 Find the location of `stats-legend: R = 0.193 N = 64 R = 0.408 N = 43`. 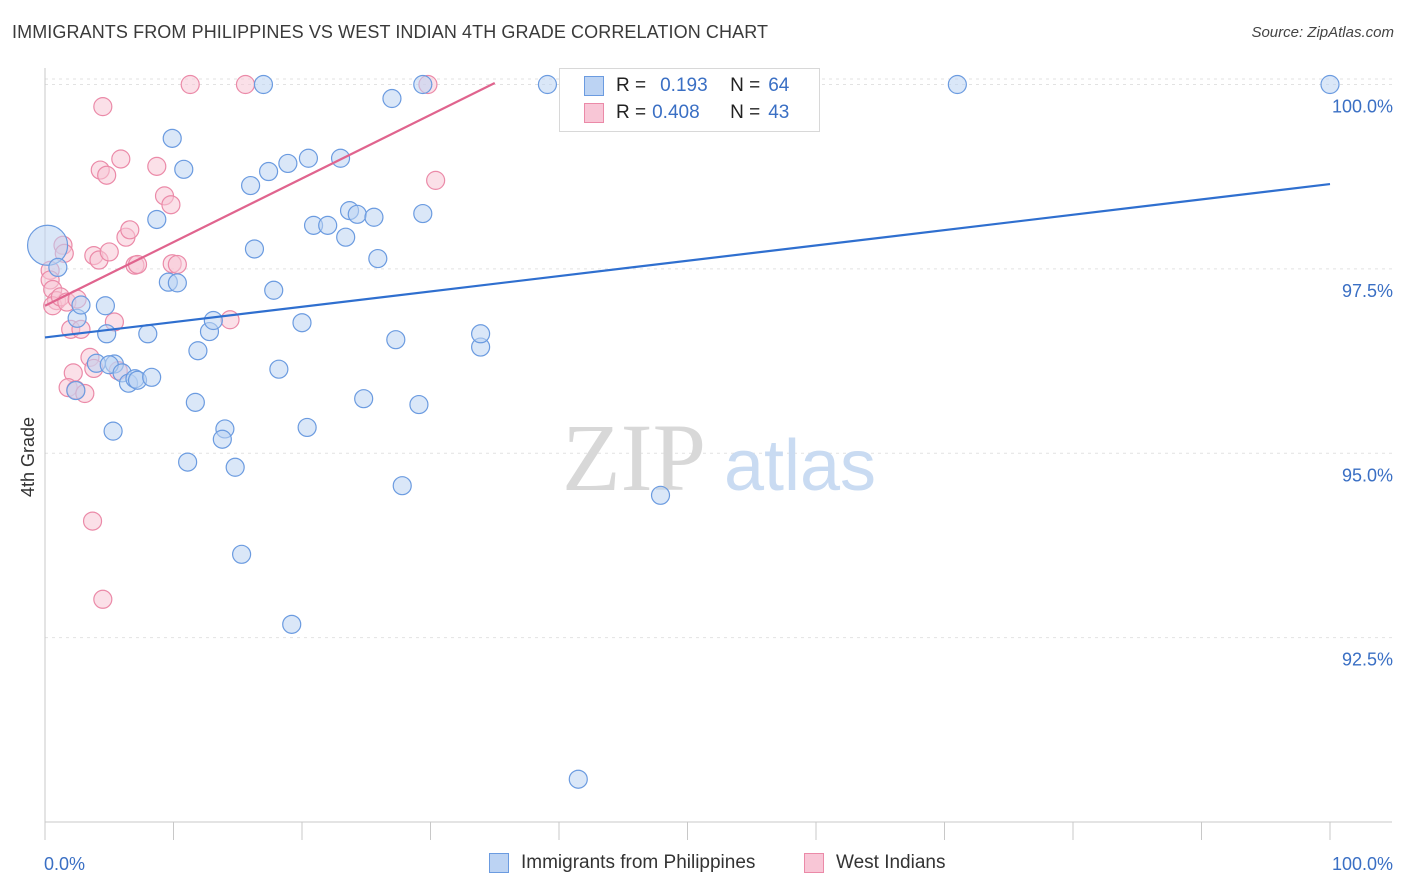

stats-legend: R = 0.193 N = 64 R = 0.408 N = 43 is located at coordinates (689, 100).